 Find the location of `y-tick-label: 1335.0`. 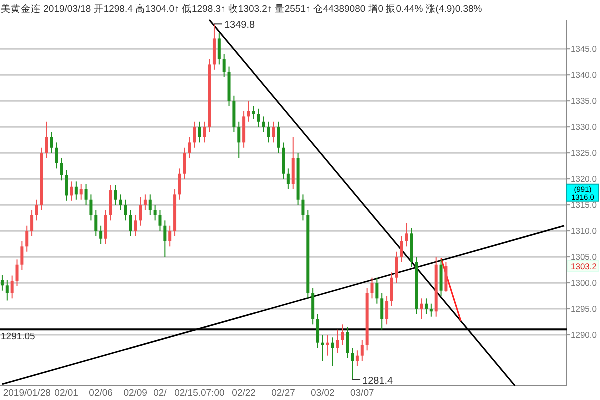

y-tick-label: 1335.0 is located at coordinates (584, 101).